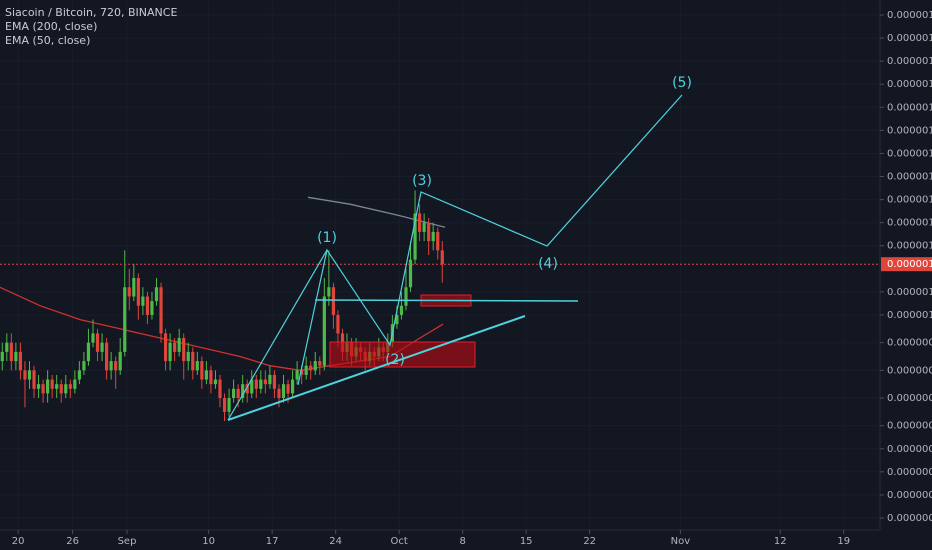 This screenshot has width=932, height=550. What do you see at coordinates (682, 83) in the screenshot?
I see `wave-label: (5)` at bounding box center [682, 83].